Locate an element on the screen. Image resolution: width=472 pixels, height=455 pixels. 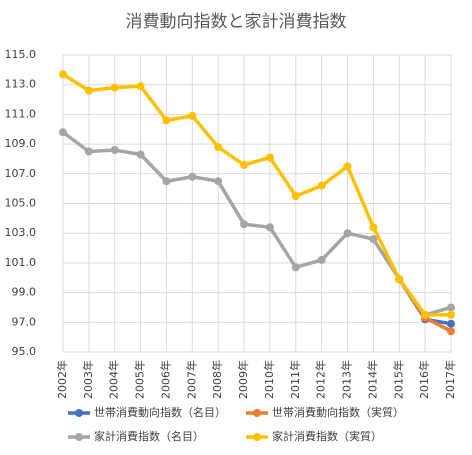
y-tick-label: 113.0 is located at coordinates (21, 84).